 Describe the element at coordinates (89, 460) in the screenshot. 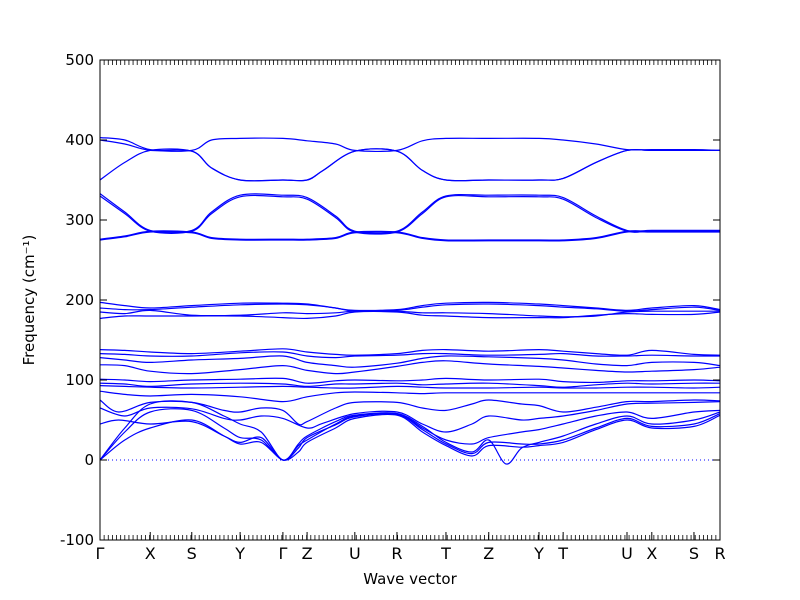

I see `y-tick-label: 0` at that location.